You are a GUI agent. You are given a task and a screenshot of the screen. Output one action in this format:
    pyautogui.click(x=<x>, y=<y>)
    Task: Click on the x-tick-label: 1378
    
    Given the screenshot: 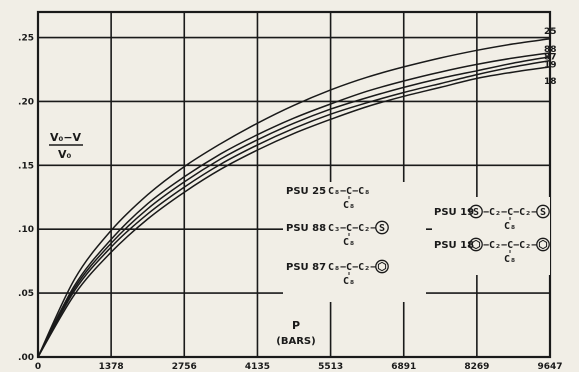 What is the action you would take?
    pyautogui.click(x=111, y=367)
    